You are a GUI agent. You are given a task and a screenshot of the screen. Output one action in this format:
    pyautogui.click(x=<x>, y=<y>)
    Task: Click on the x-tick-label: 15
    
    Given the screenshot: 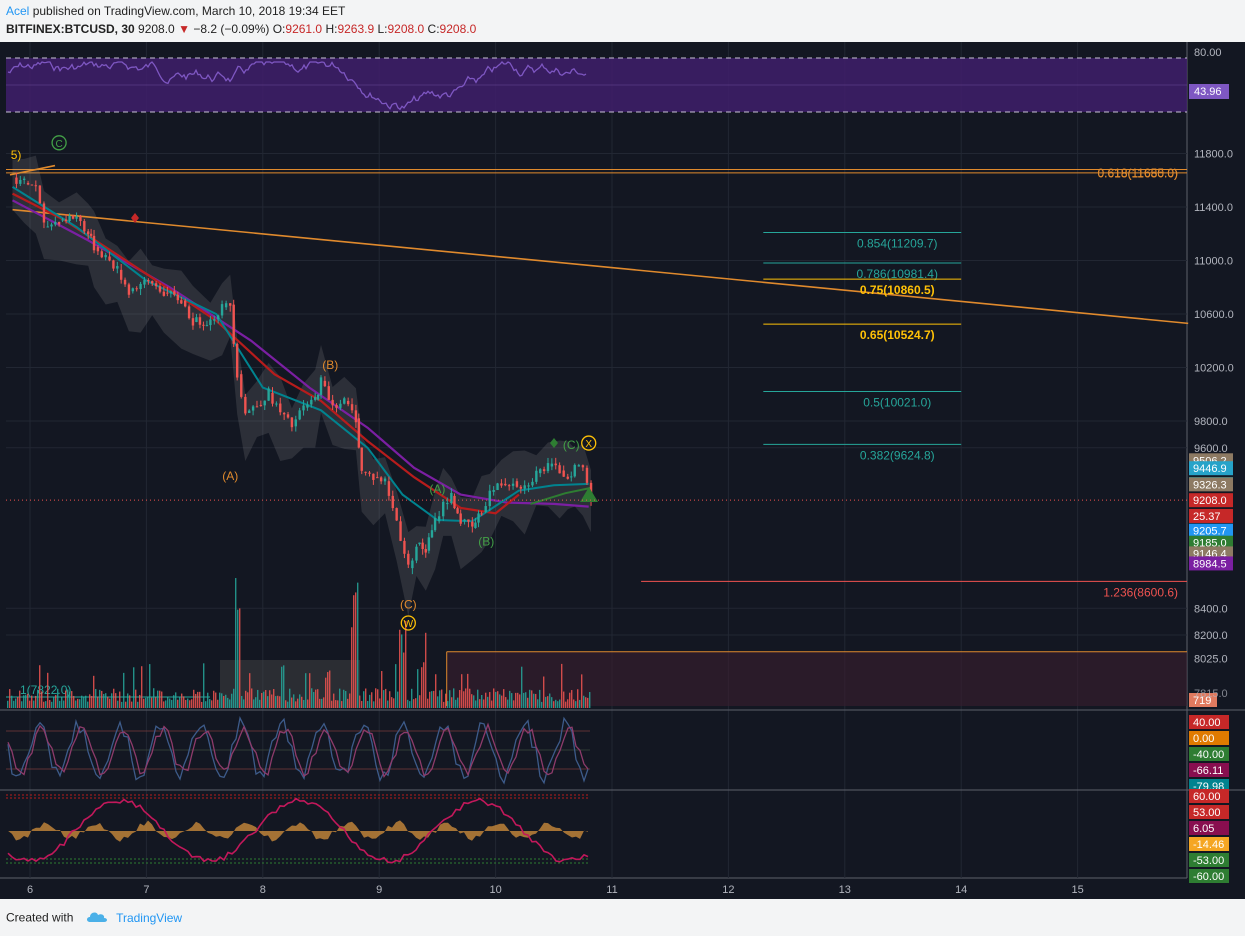 What is the action you would take?
    pyautogui.click(x=1077, y=890)
    